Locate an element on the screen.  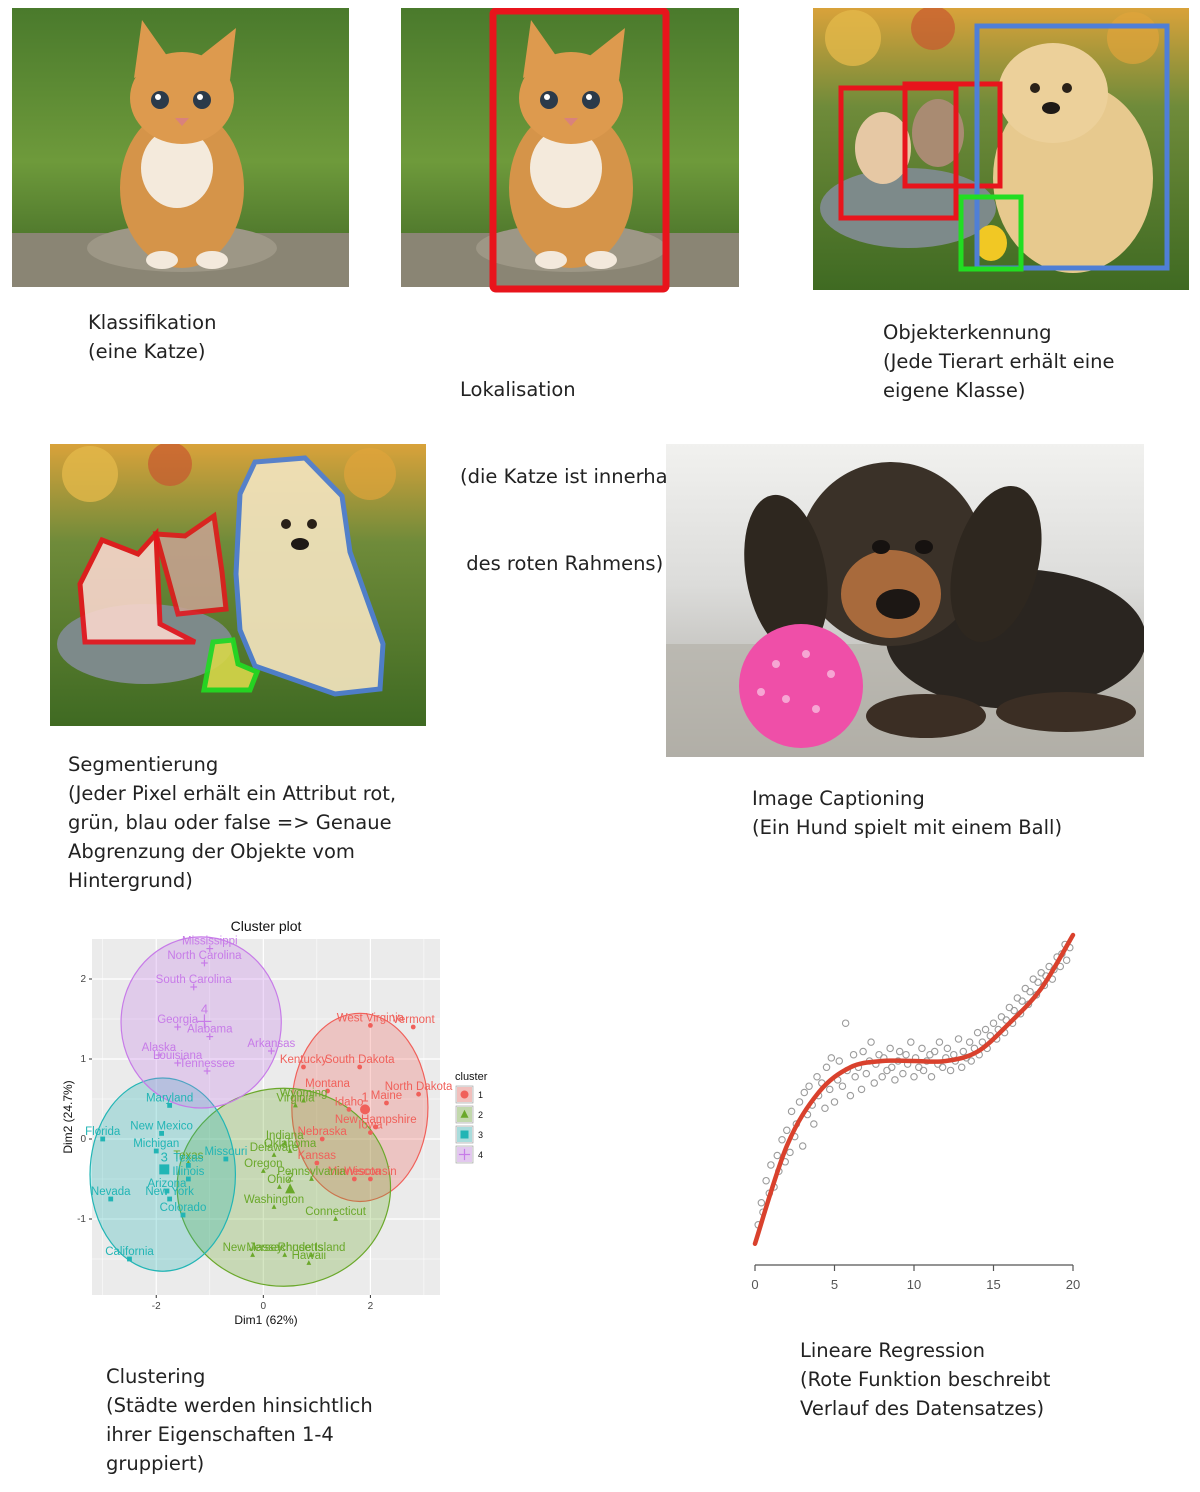
caption-title: Lineare Regression is located at coordinates (893, 1350).